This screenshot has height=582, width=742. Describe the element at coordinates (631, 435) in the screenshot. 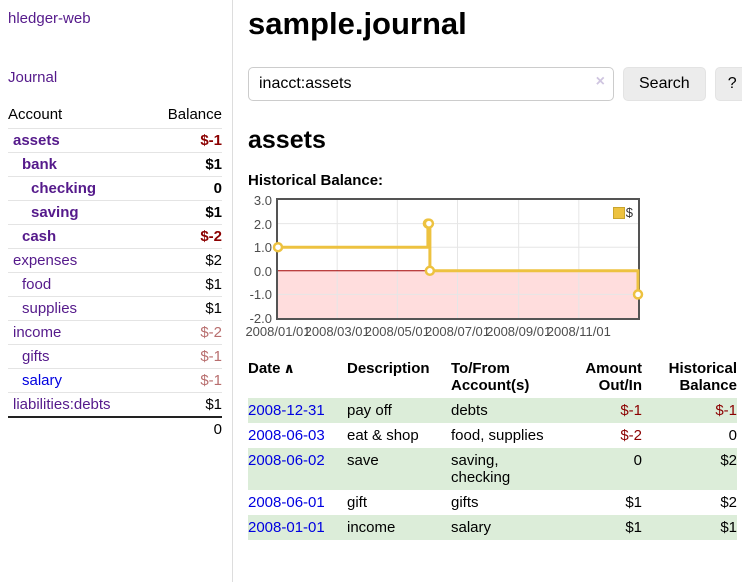

I see `transaction-amount: $-2` at that location.